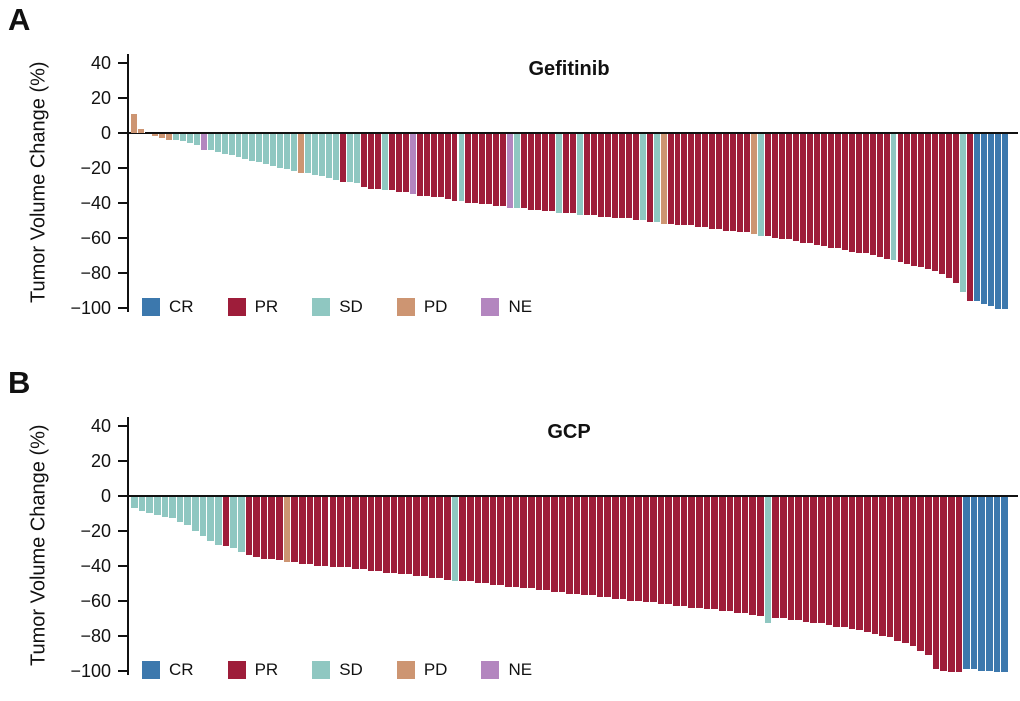  What do you see at coordinates (236, 670) in the screenshot?
I see `legend-swatch-pr-icon` at bounding box center [236, 670].